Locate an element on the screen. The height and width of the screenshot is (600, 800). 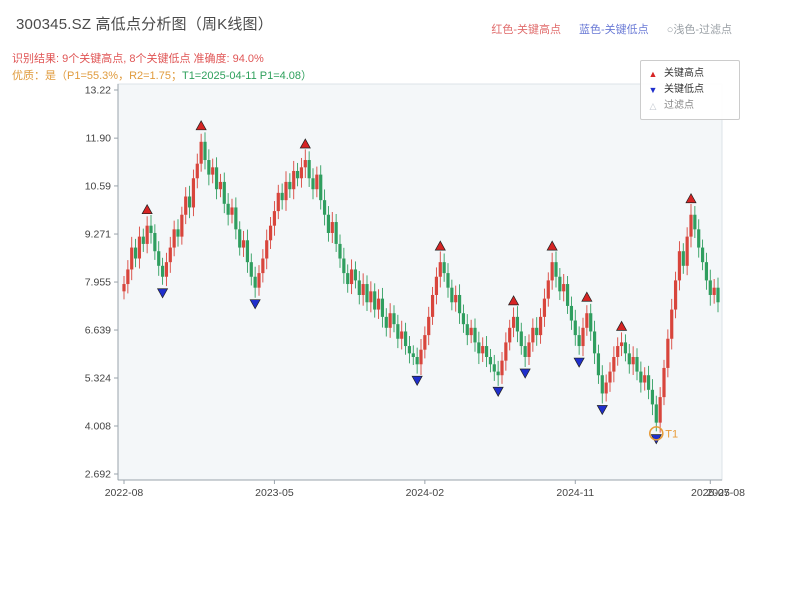
legend-item-label: 关键低点 is located at coordinates (684, 89).